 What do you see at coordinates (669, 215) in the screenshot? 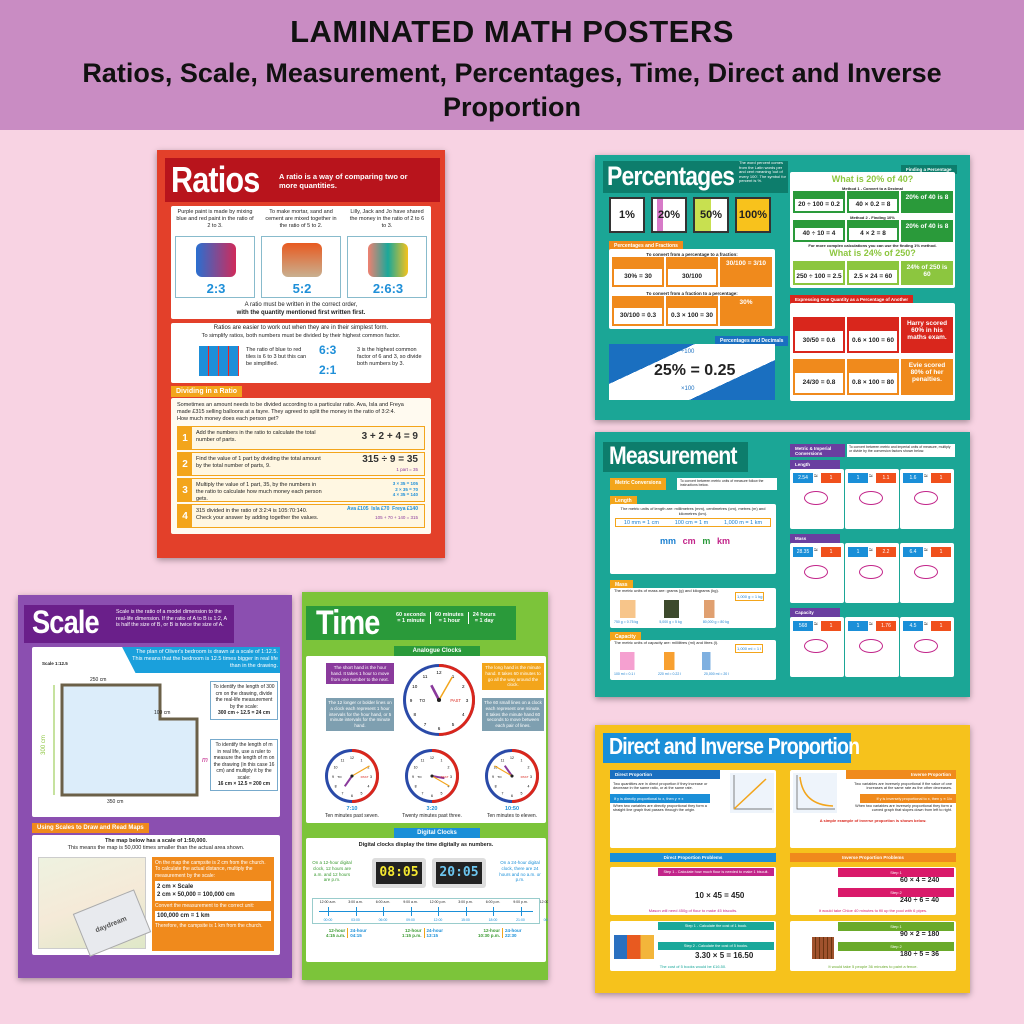
I see `percent-tile: 20%` at bounding box center [669, 215].